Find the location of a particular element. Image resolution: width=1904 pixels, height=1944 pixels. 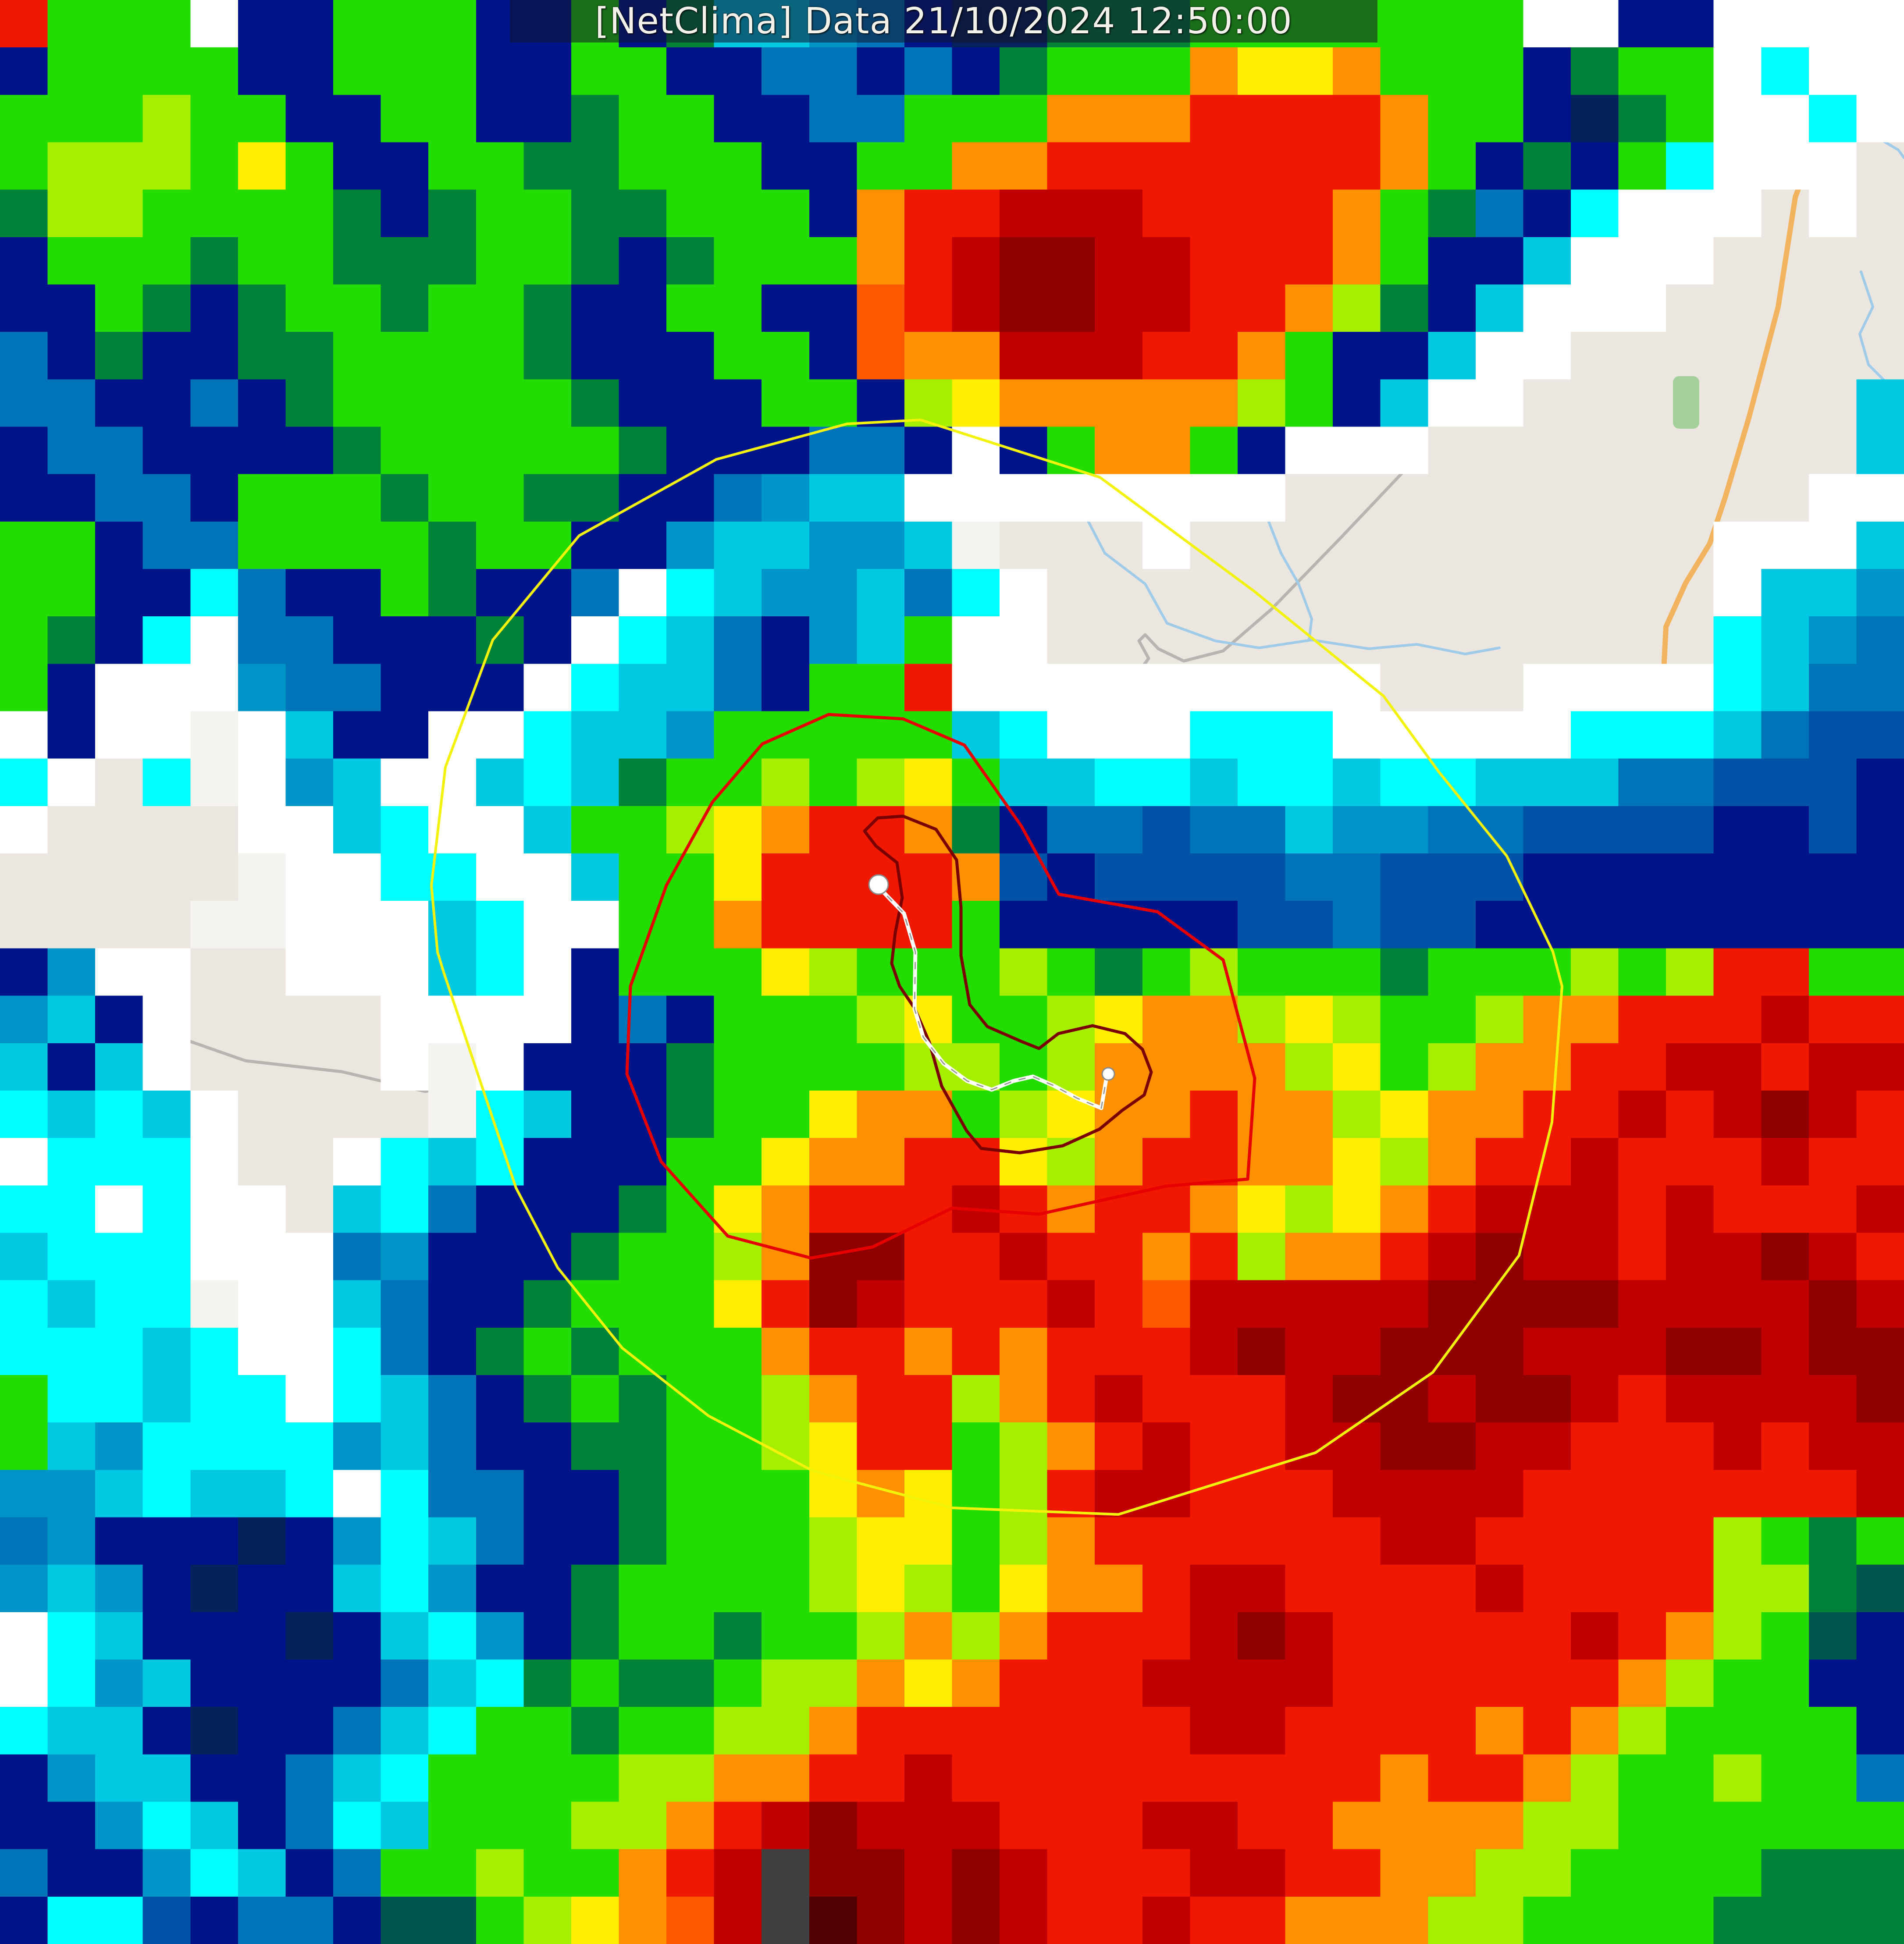

title-bar: [NetClima] Data 21/10/2024 12:50:00 is located at coordinates (943, 21).